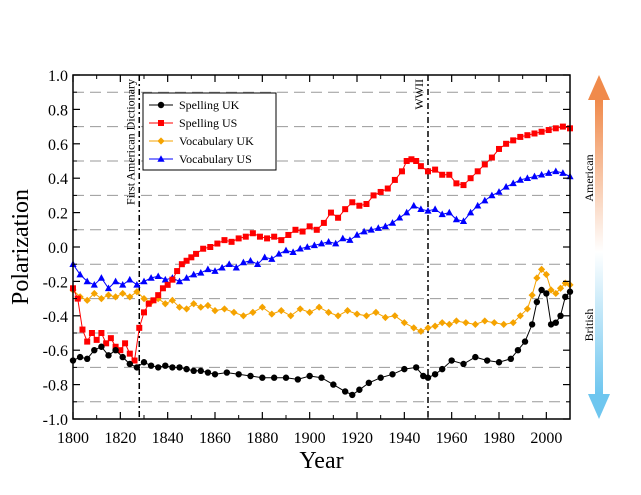  I want to click on y-tick-label: -1.0, so click(55, 420).